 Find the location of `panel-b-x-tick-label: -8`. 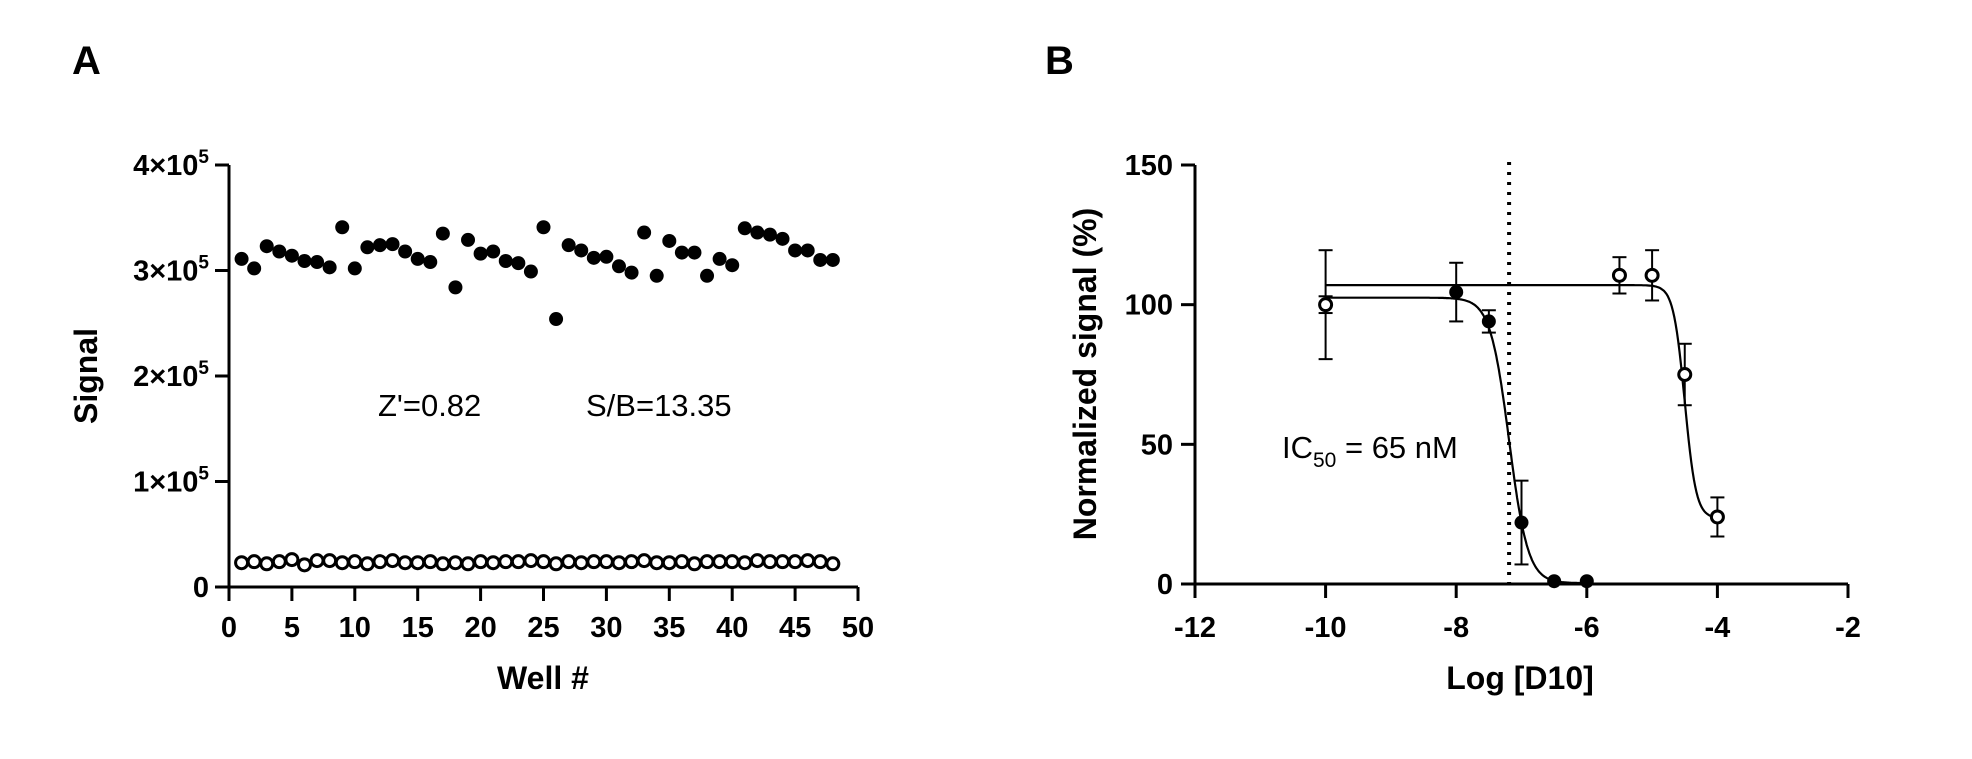

panel-b-x-tick-label: -8 is located at coordinates (1456, 628).